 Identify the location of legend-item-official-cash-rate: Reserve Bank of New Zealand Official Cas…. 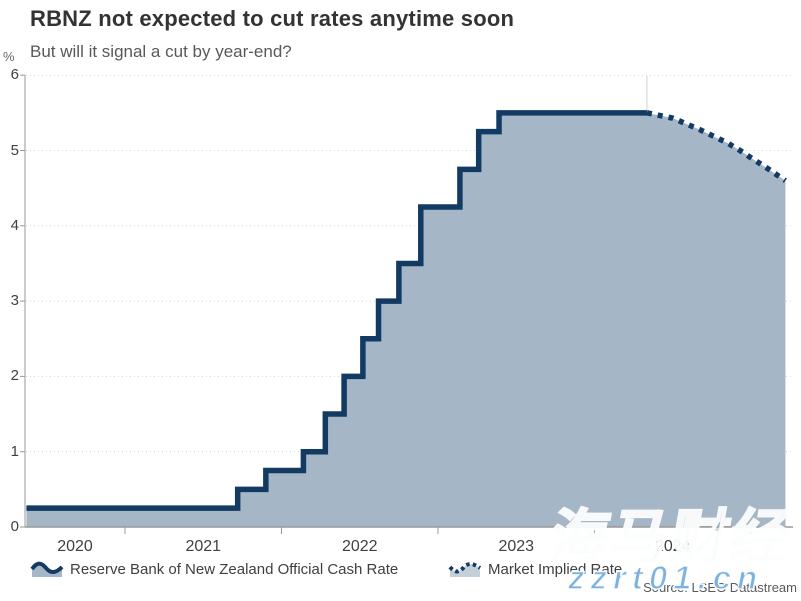
(214, 569).